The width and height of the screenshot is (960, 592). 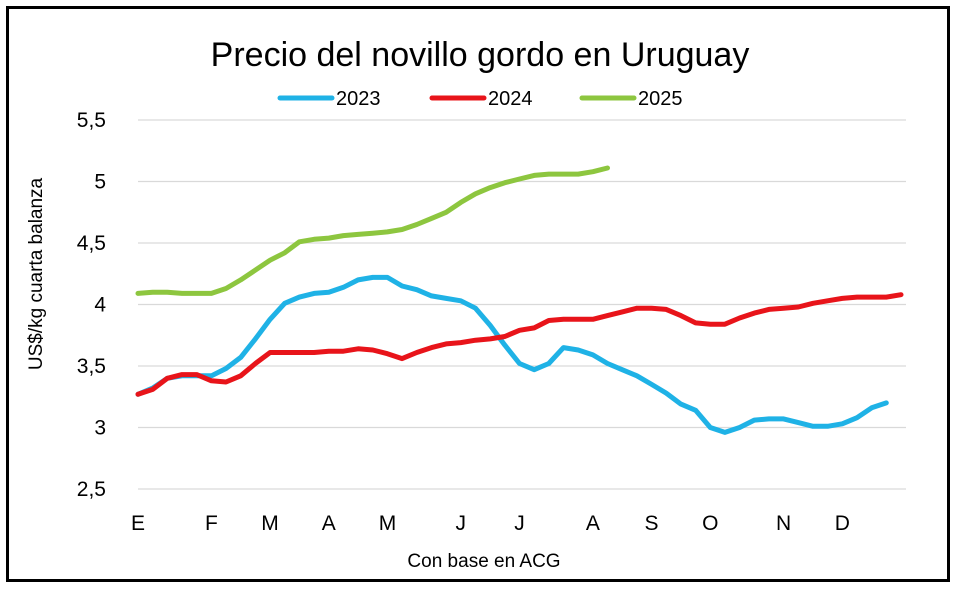 I want to click on y-tick-label: 4, so click(x=100, y=305).